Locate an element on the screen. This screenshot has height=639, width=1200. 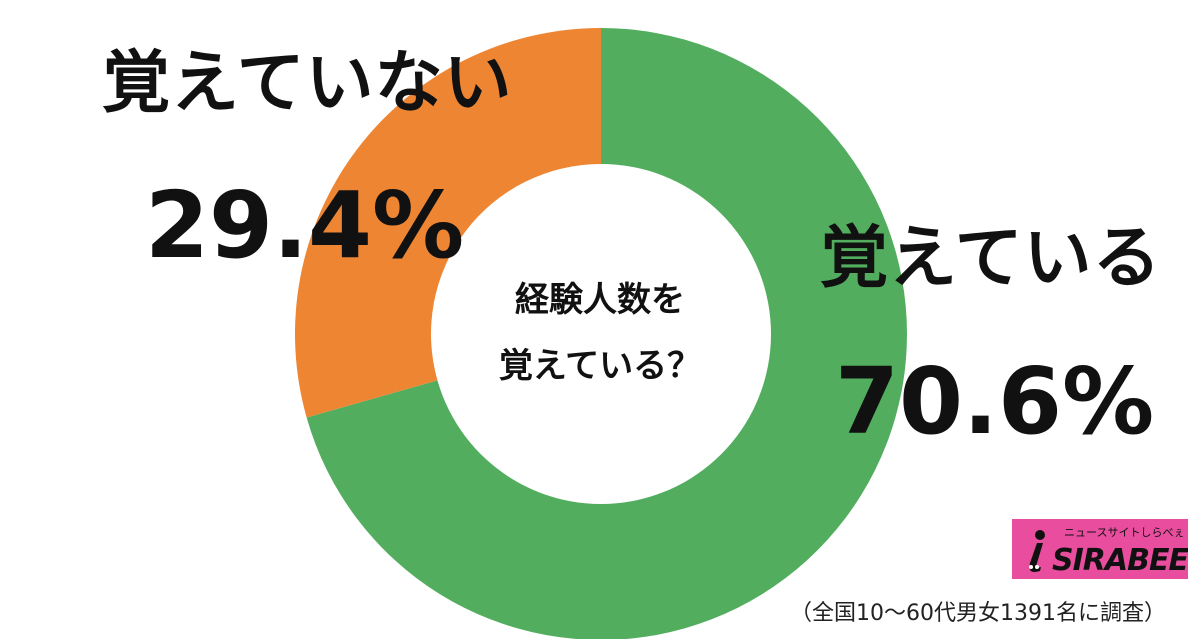
sirabee-logo: ニュースサイトしらべぇ SIRABEE is located at coordinates (1100, 549).